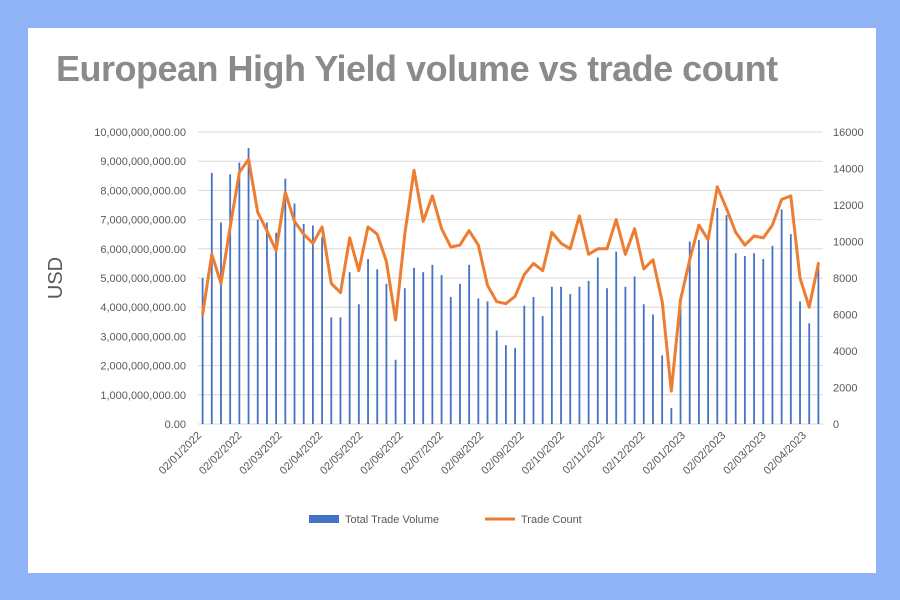 Image resolution: width=900 pixels, height=600 pixels. What do you see at coordinates (392, 520) in the screenshot?
I see `legend-label-volume: Total Trade Volume` at bounding box center [392, 520].